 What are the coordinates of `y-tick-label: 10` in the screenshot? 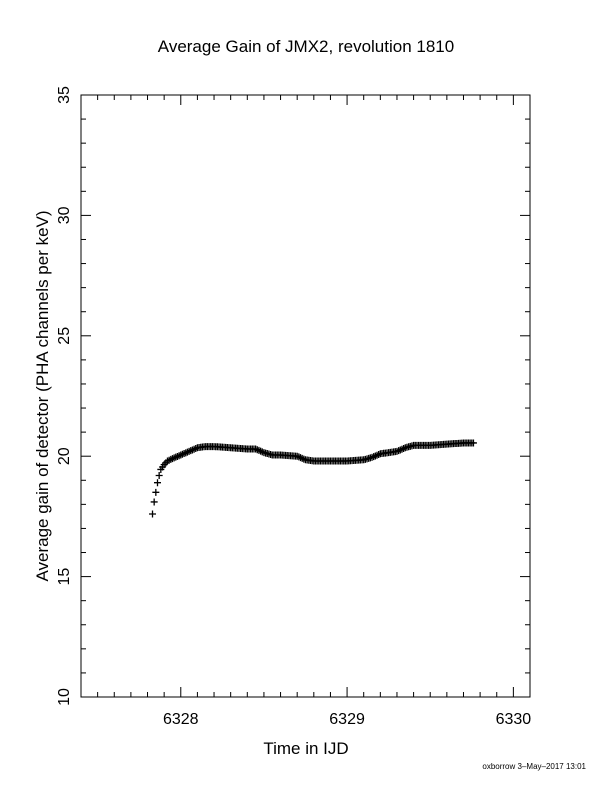 It's located at (64, 697).